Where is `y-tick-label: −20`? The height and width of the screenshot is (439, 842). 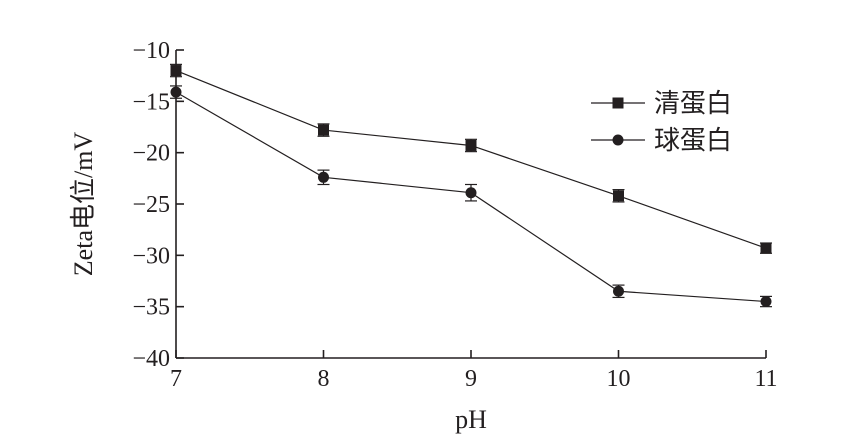 y-tick-label: −20 is located at coordinates (151, 154).